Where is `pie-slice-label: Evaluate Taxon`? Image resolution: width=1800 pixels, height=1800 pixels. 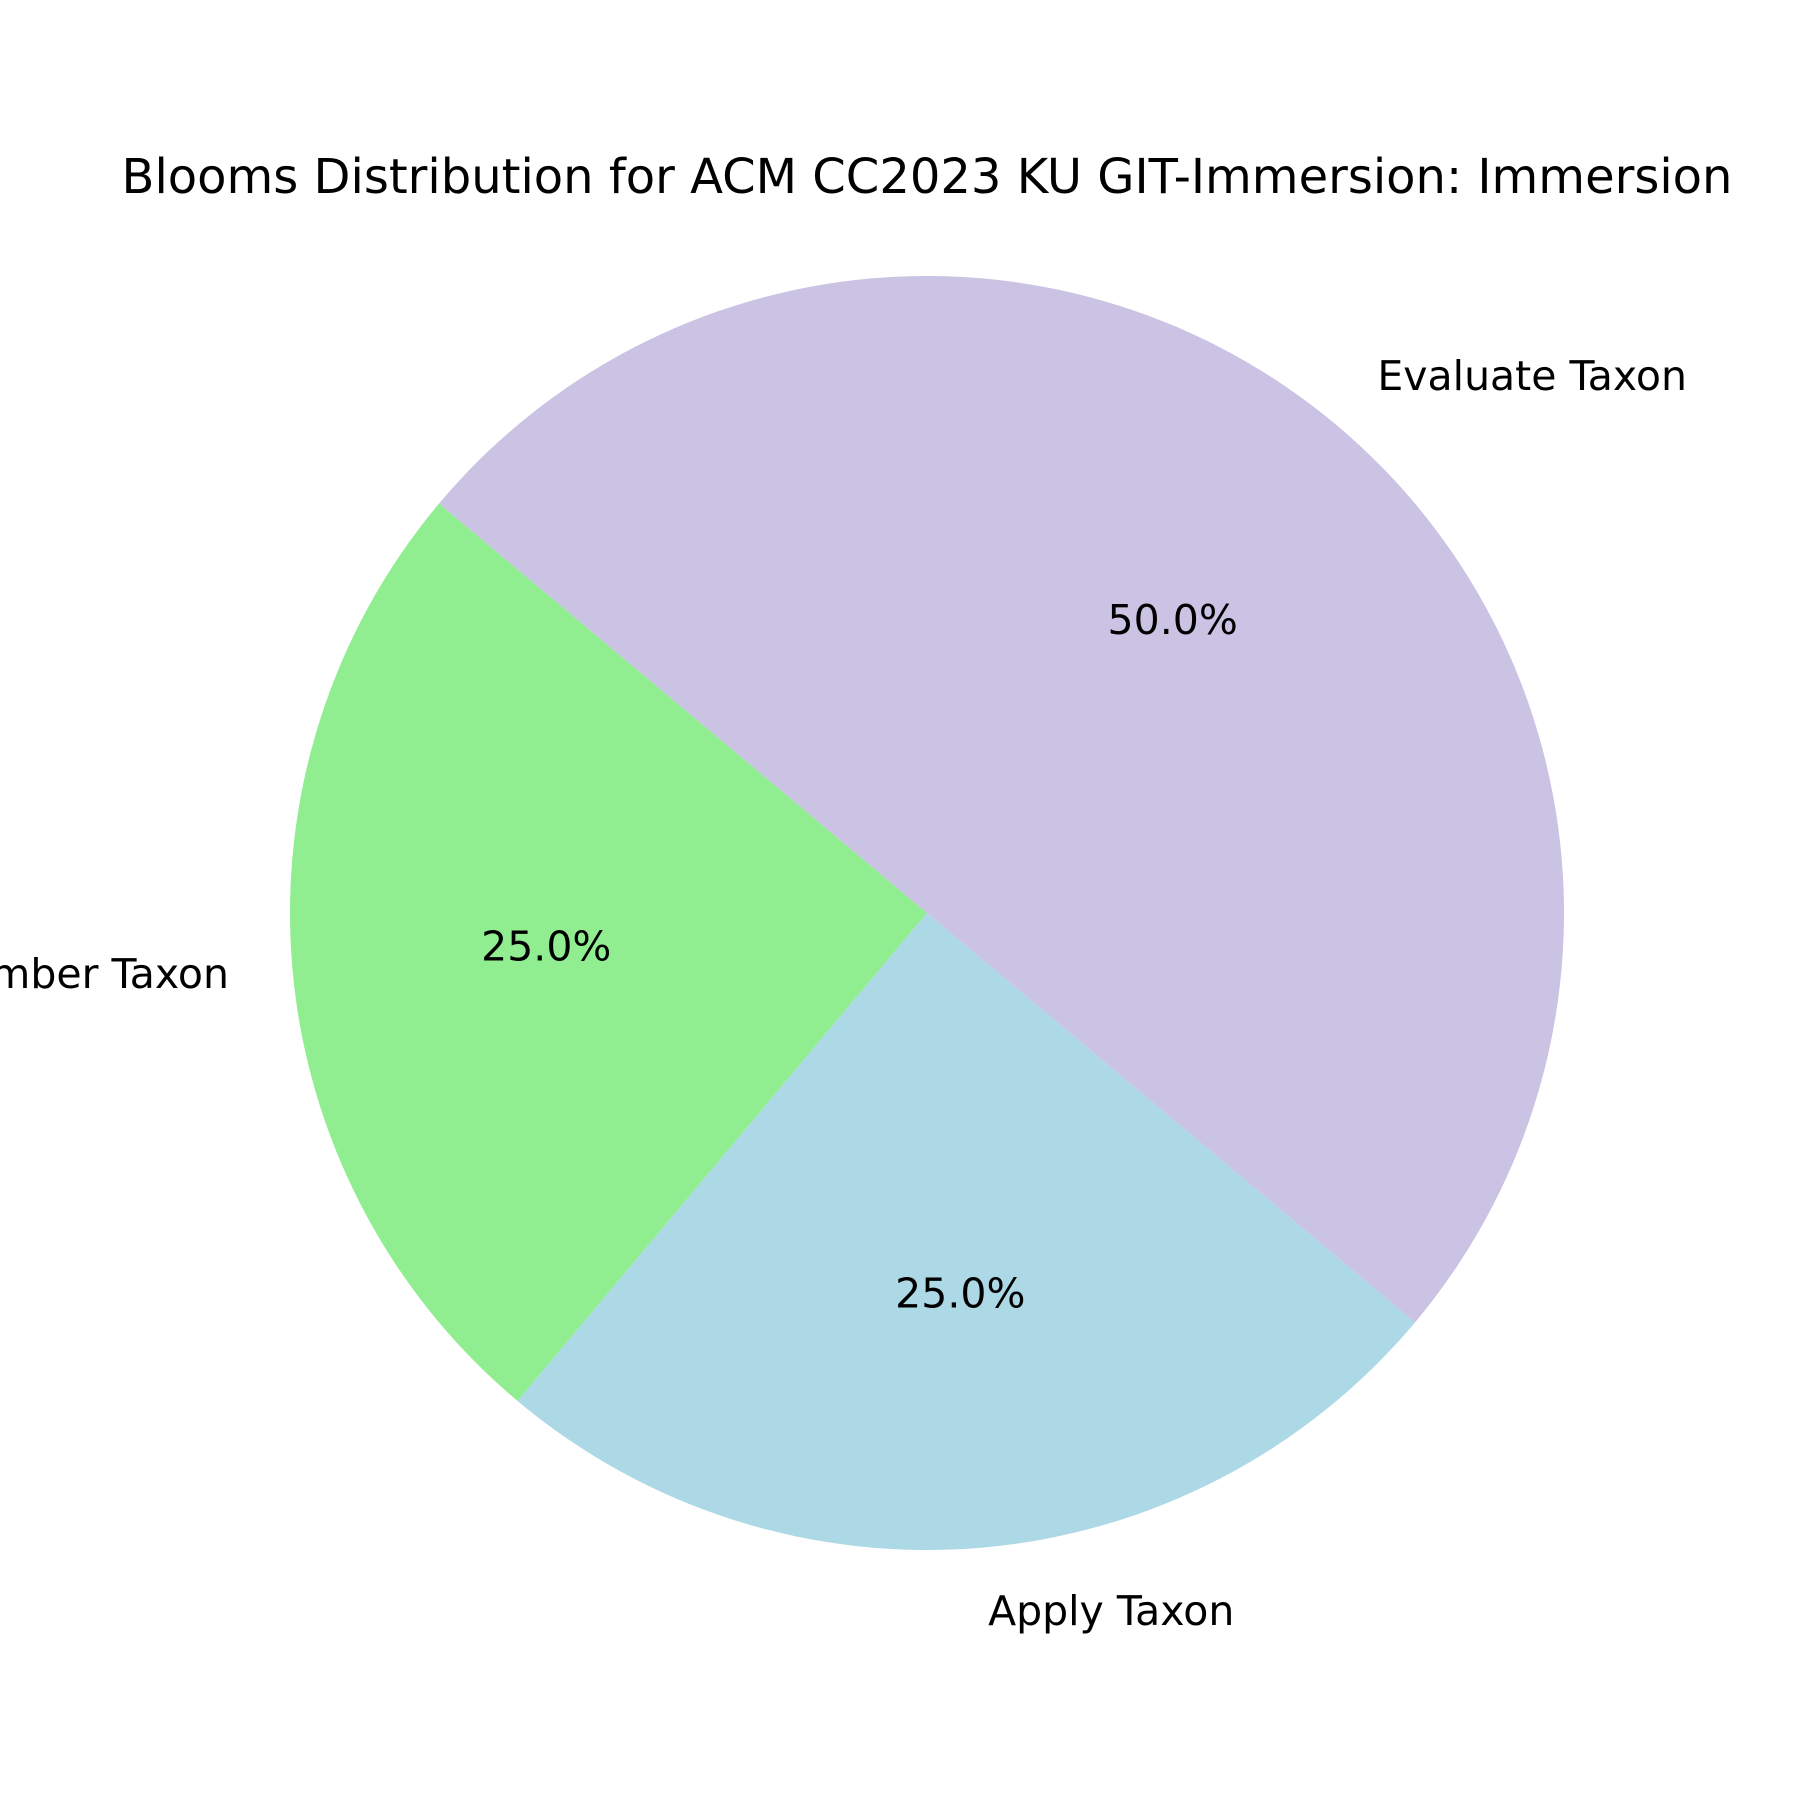 pie-slice-label: Evaluate Taxon is located at coordinates (1532, 376).